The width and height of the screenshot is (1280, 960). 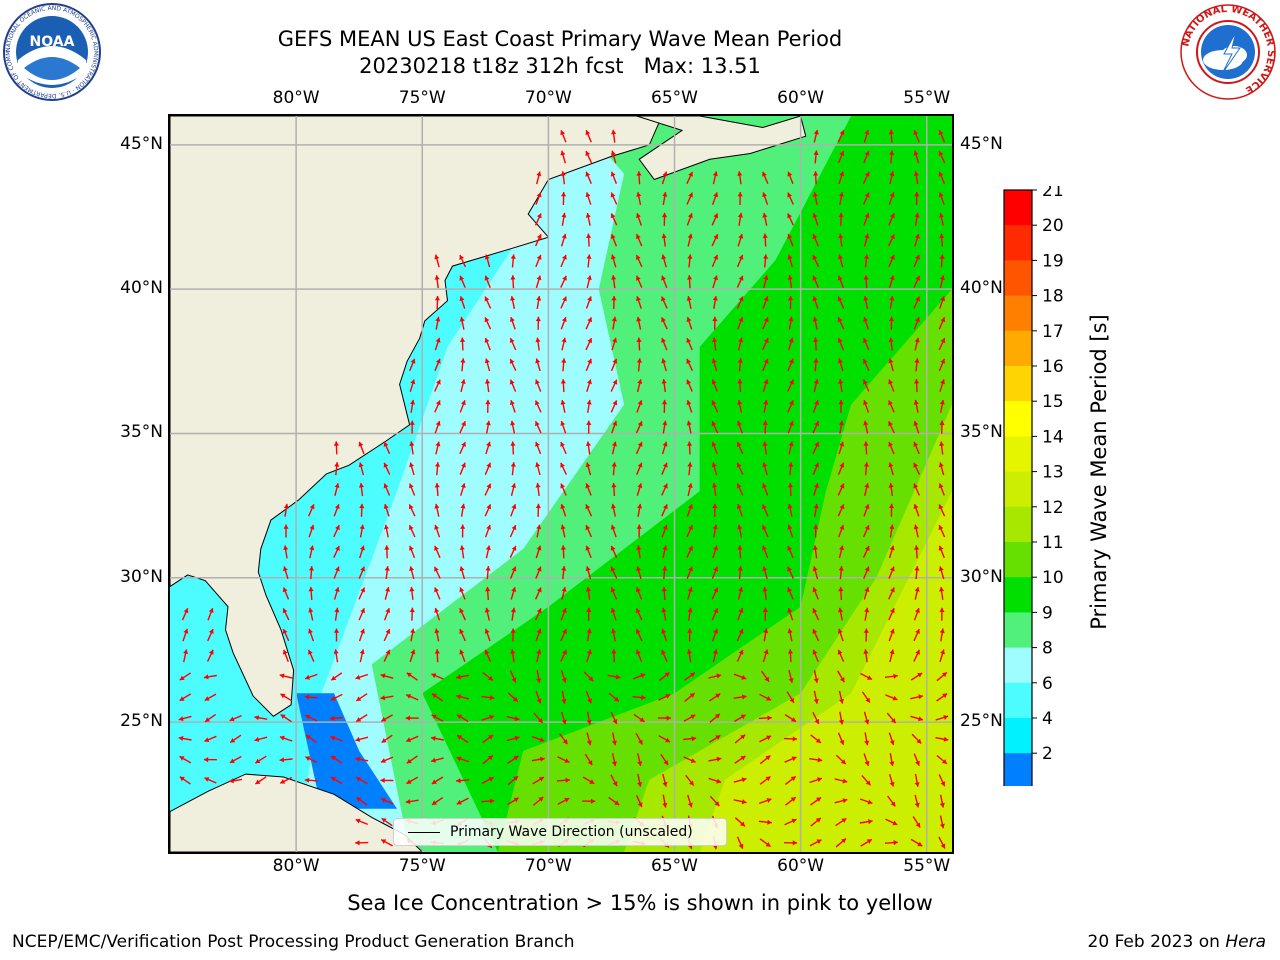 What do you see at coordinates (674, 98) in the screenshot?
I see `tick-label: 65°W` at bounding box center [674, 98].